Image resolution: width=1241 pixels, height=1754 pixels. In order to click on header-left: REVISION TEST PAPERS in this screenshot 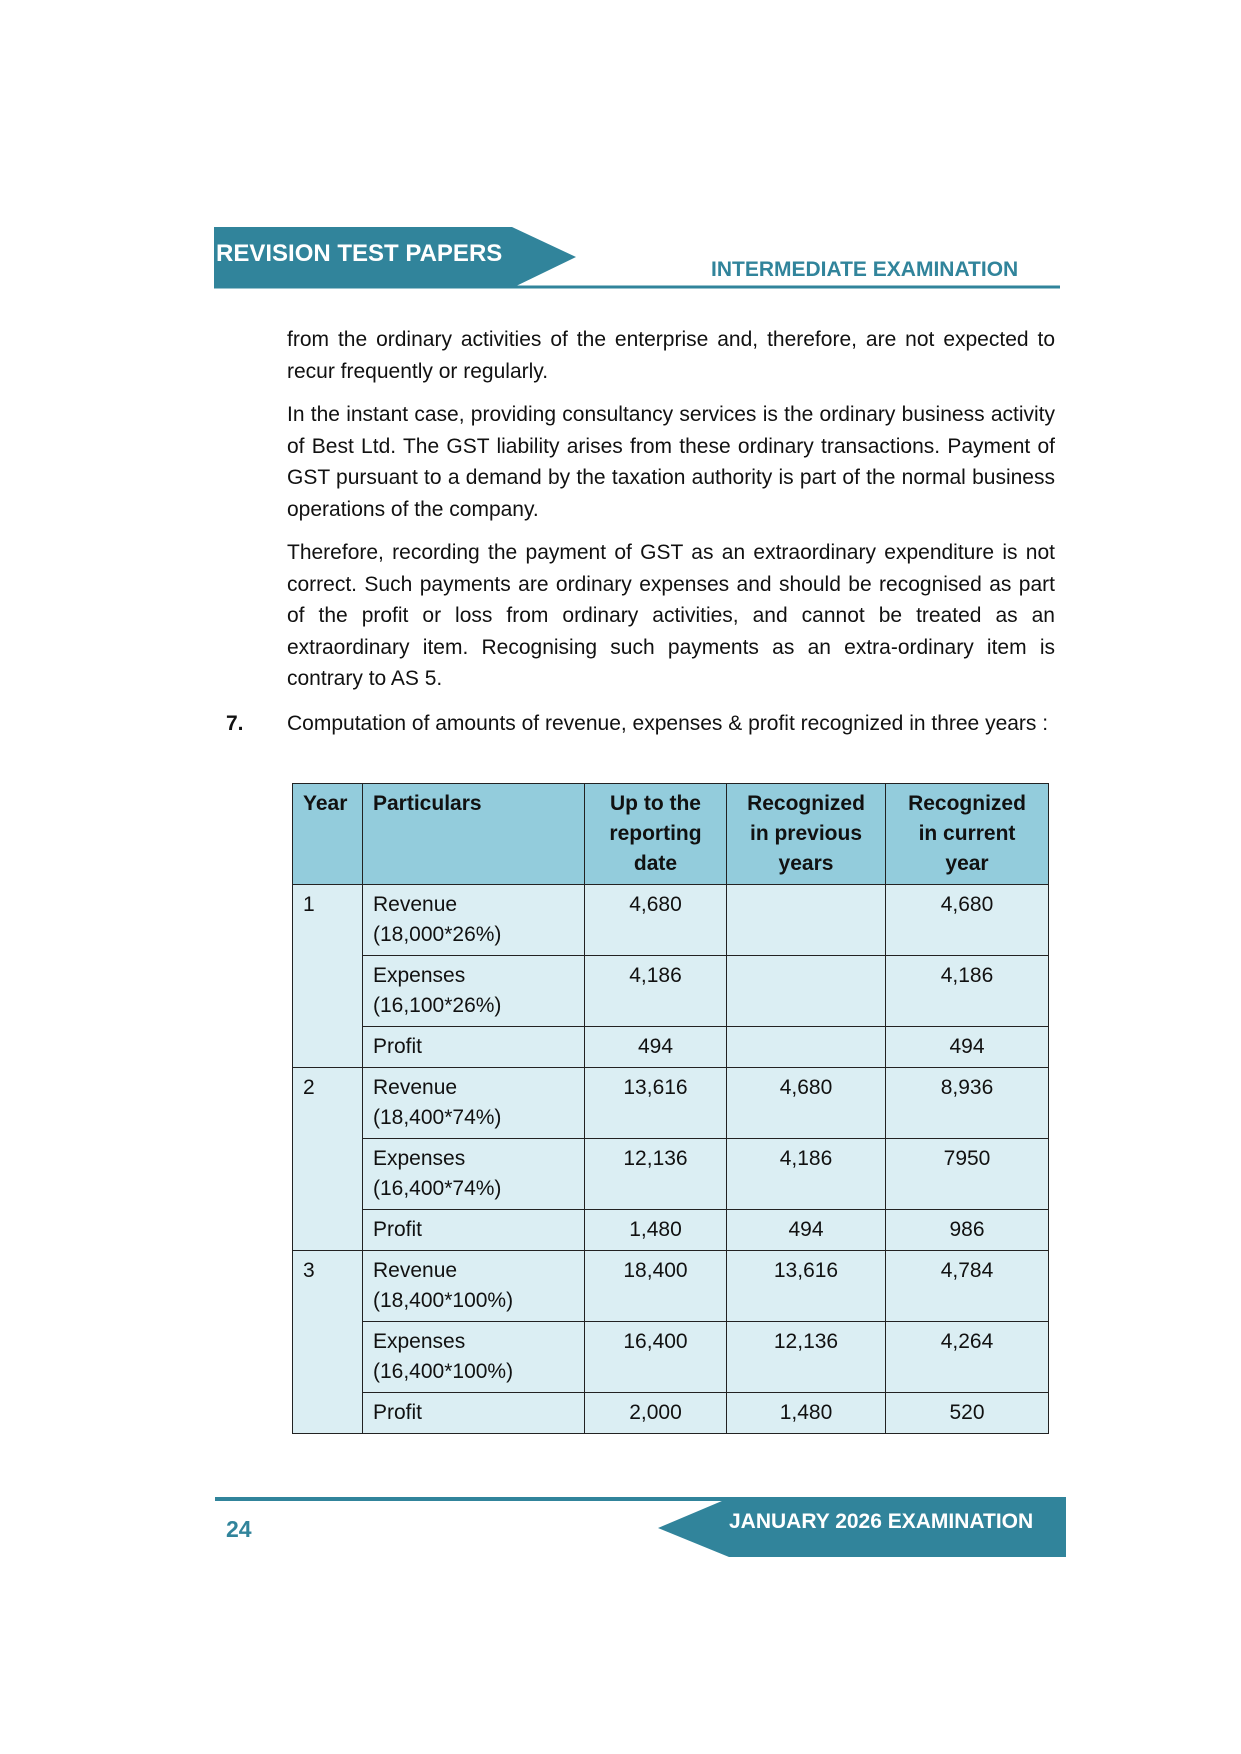, I will do `click(359, 253)`.